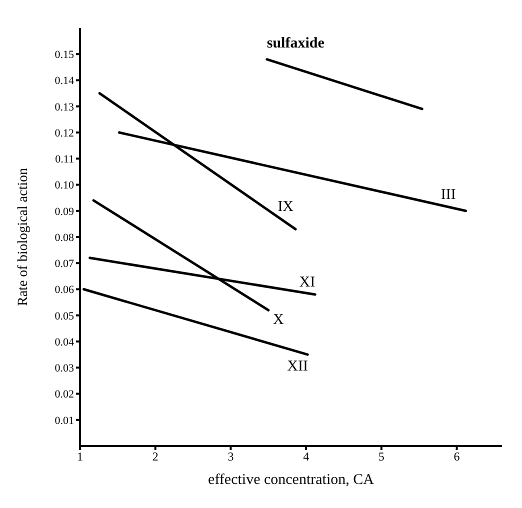 The width and height of the screenshot is (522, 508). Describe the element at coordinates (80, 457) in the screenshot. I see `x-tick-label: 1` at that location.